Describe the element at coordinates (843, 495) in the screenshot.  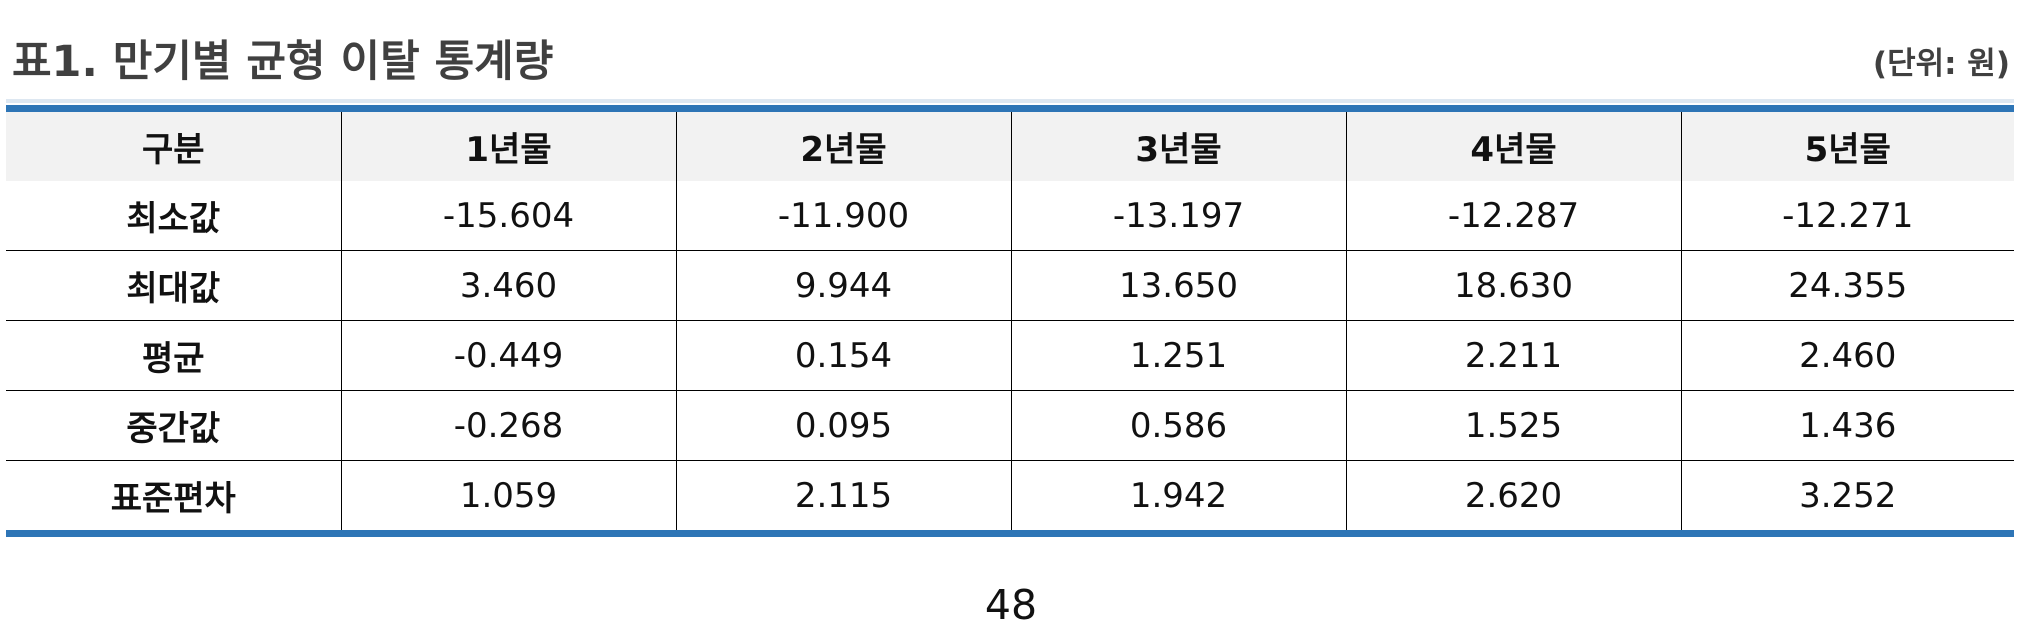
I see `table-cell: 2.115` at that location.